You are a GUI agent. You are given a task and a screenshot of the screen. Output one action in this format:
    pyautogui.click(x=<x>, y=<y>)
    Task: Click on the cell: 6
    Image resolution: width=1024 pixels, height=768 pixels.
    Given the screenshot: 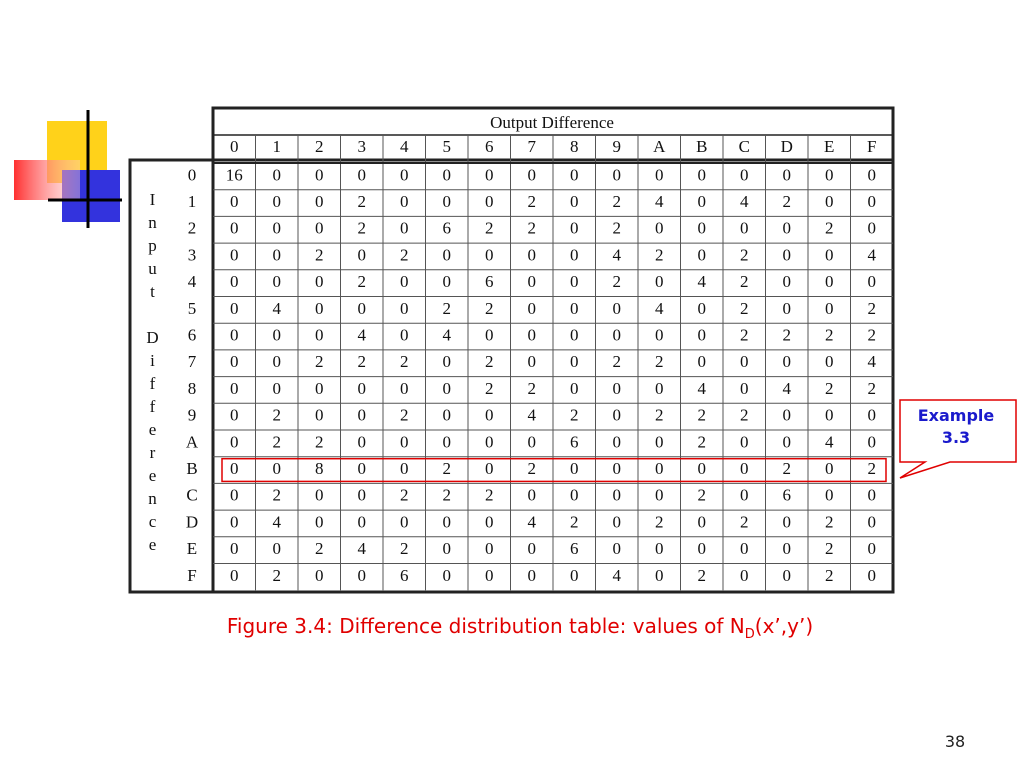 What is the action you would take?
    pyautogui.click(x=404, y=575)
    